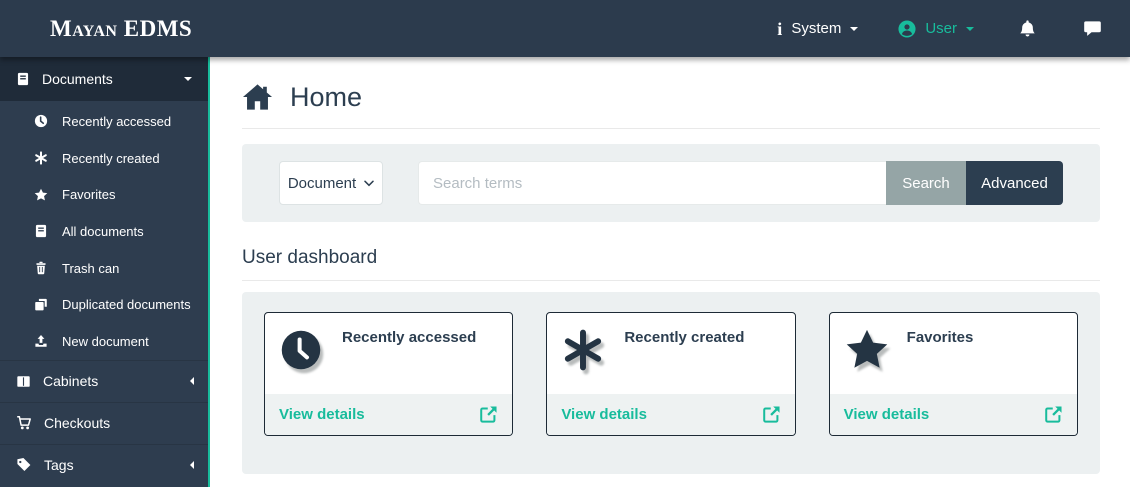 The image size is (1130, 487). What do you see at coordinates (926, 183) in the screenshot?
I see `search-button: Search` at bounding box center [926, 183].